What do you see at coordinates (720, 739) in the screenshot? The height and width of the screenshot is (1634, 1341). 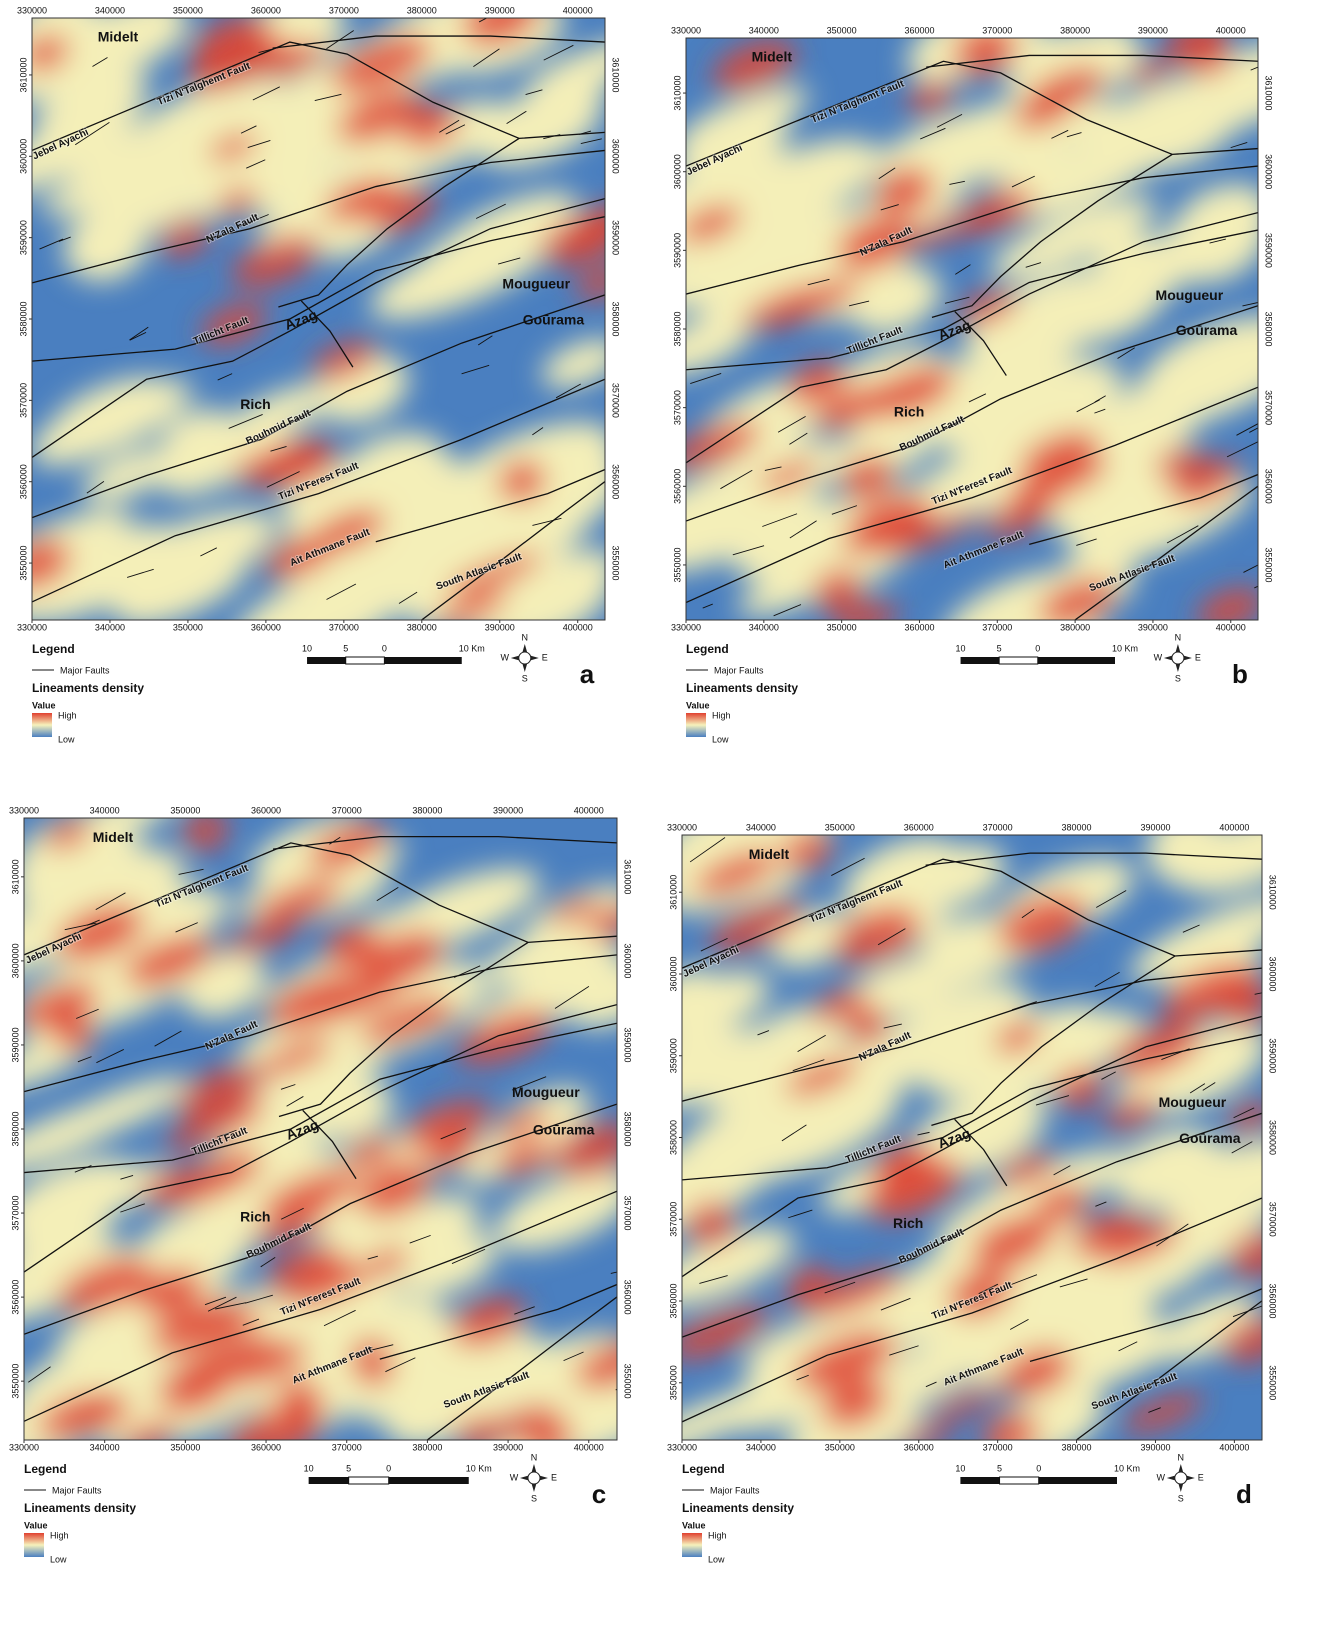 I see `legend-low: Low` at bounding box center [720, 739].